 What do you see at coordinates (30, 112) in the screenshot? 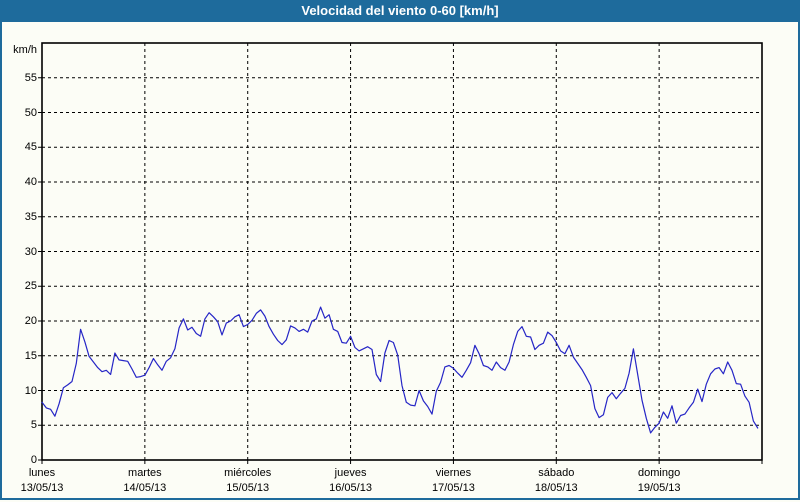
I see `y-axis-tick-label: 50` at bounding box center [30, 112].